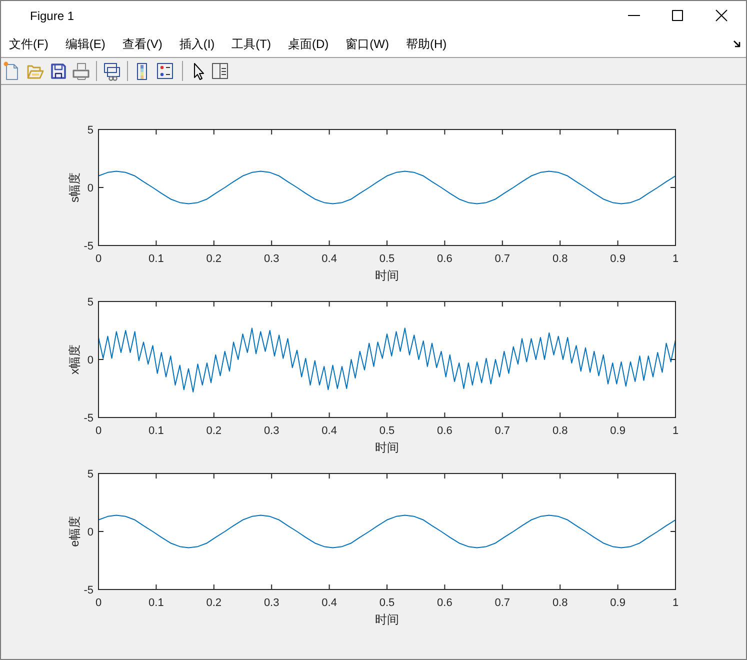 This screenshot has width=747, height=660. I want to click on text: Figure 1, so click(52, 16).